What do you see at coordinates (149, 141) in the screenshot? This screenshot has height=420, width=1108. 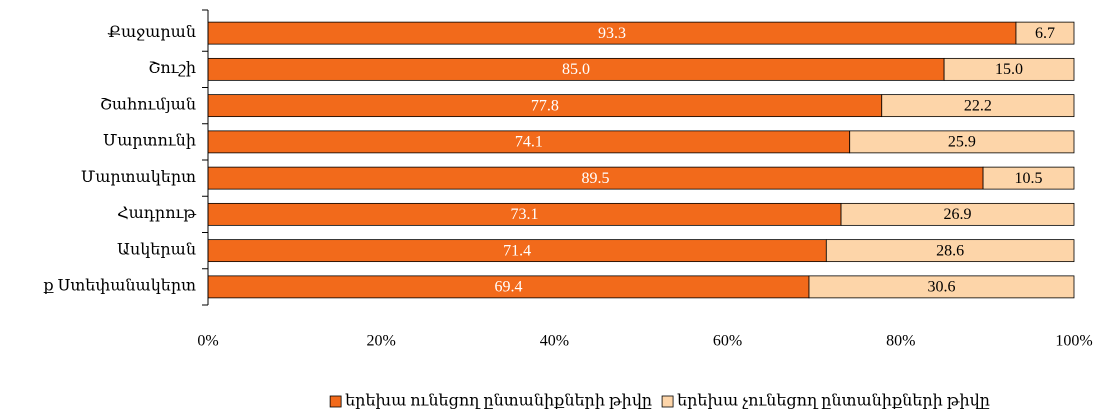 I see `y-tick-label: Մարտունի` at bounding box center [149, 141].